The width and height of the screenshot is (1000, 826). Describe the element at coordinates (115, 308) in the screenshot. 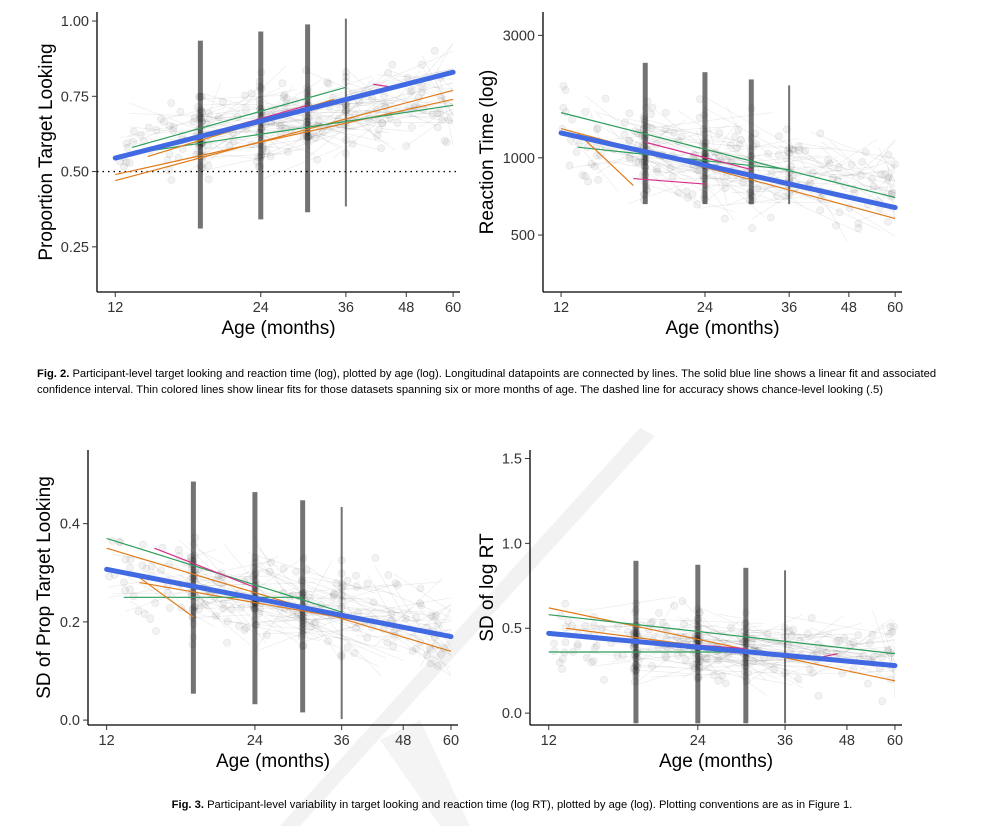

I see `x-tick-label: 12` at that location.